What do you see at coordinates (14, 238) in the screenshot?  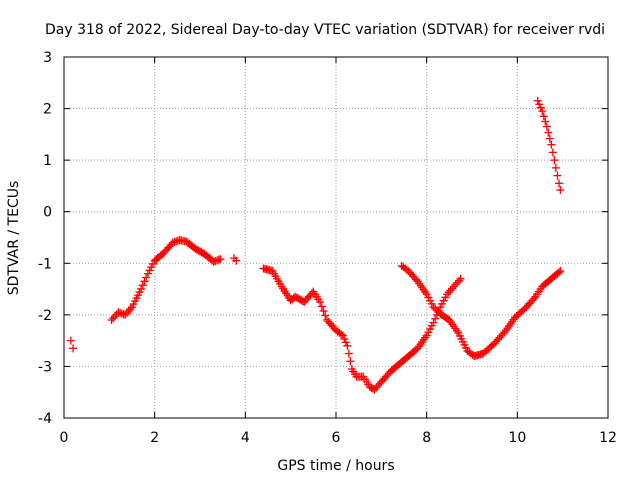 I see `y-axis-label: SDTVAR / TECUs` at bounding box center [14, 238].